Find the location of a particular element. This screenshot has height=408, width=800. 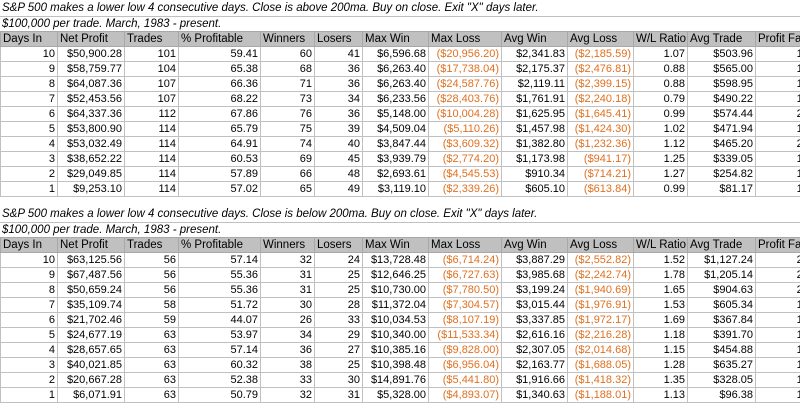

table-cell: ($1,232.36) is located at coordinates (600, 144).